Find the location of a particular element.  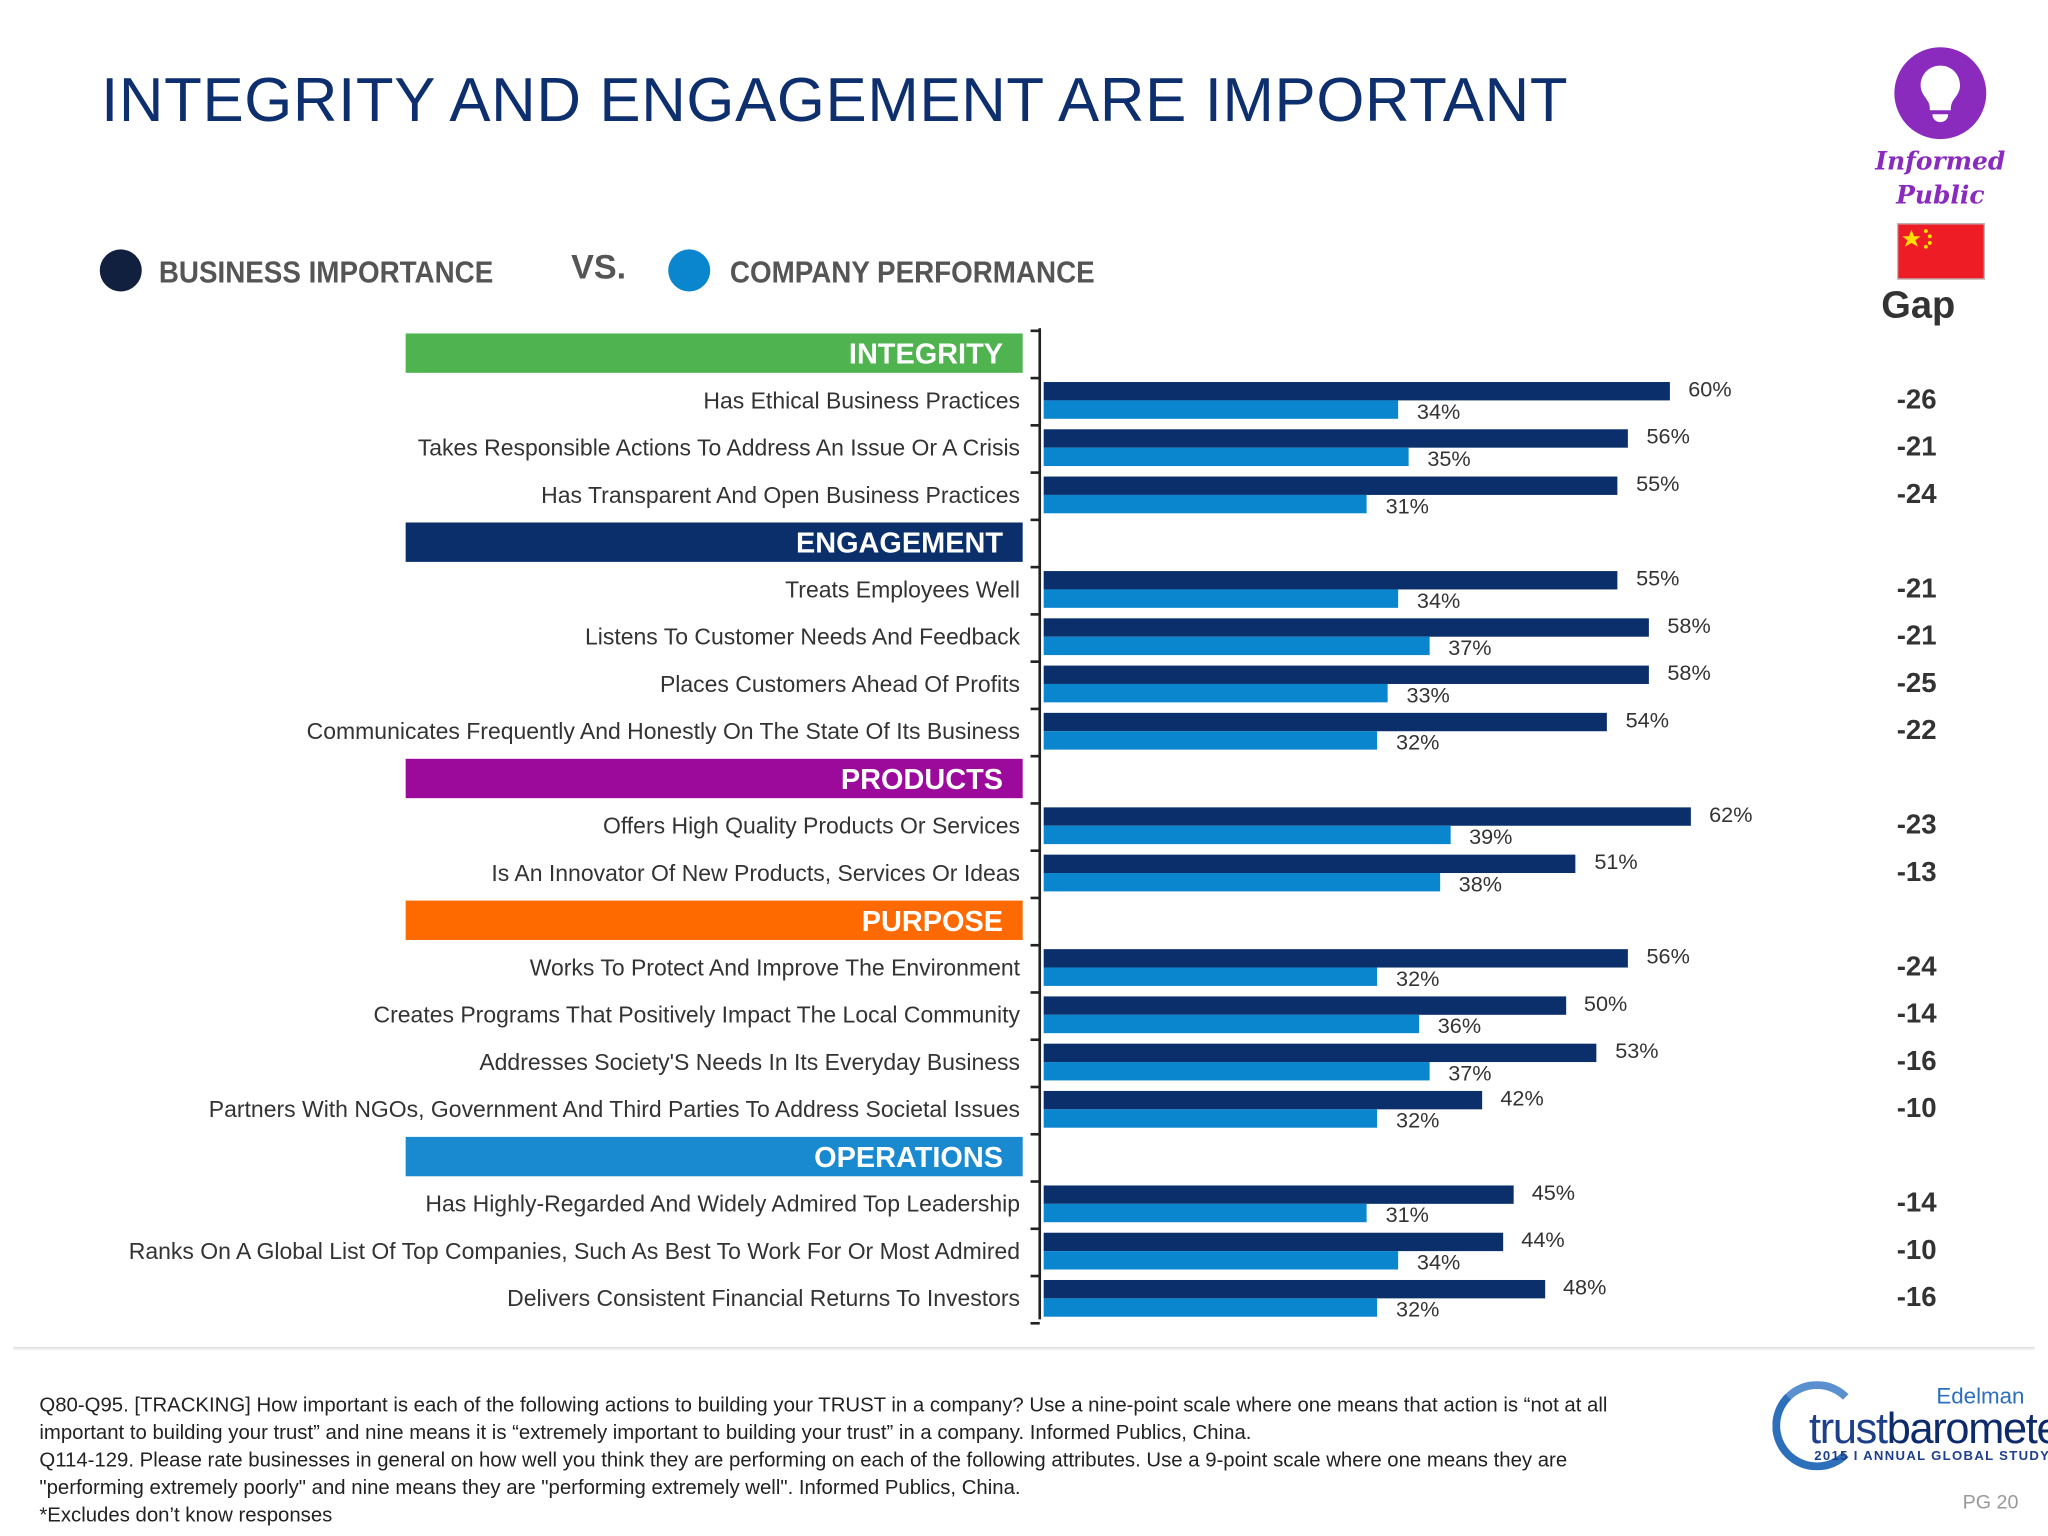

value-label-importance: 50% is located at coordinates (1605, 1004).